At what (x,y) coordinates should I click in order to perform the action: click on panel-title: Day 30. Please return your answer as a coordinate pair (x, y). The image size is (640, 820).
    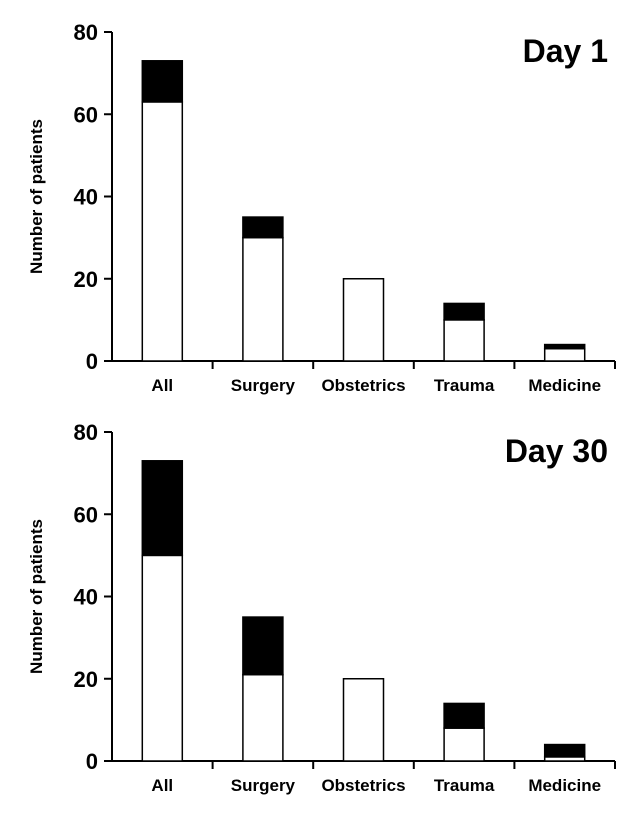
    Looking at the image, I should click on (556, 451).